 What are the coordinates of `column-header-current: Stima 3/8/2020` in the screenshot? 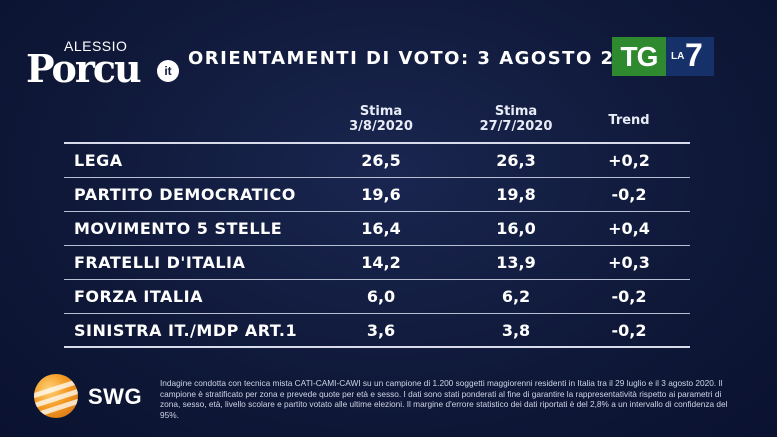 It's located at (381, 119).